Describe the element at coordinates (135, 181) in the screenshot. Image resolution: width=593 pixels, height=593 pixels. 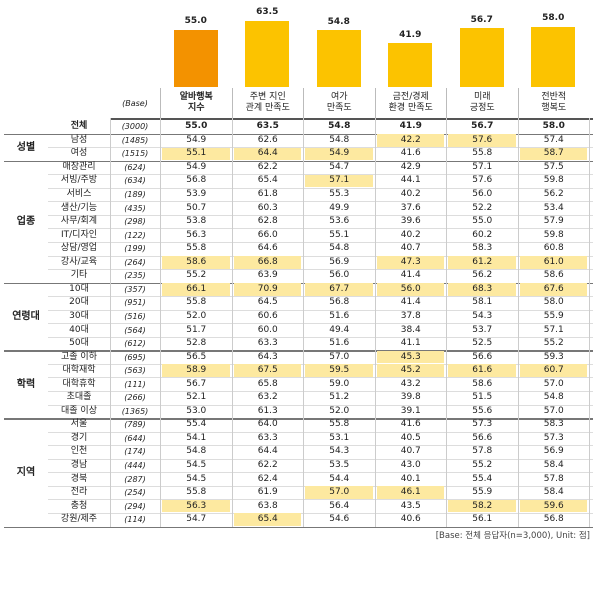
I see `row-base: (634)` at that location.